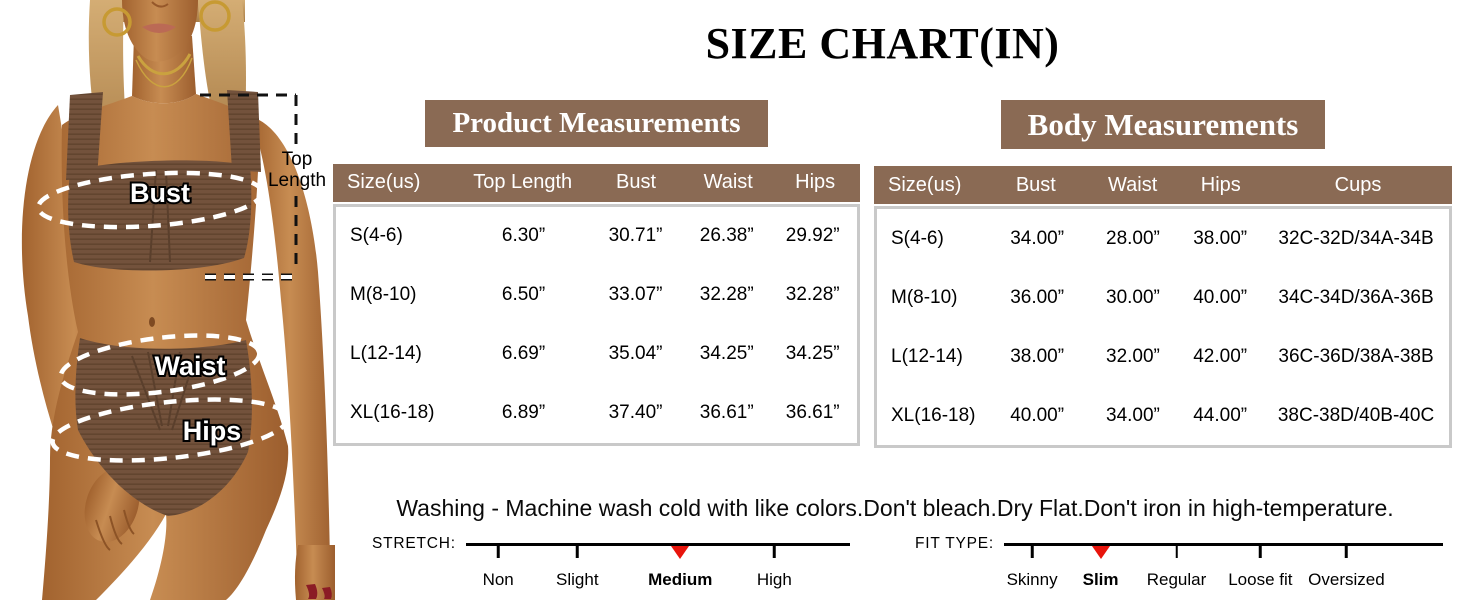 The image size is (1464, 600). I want to click on lips, so click(159, 28).